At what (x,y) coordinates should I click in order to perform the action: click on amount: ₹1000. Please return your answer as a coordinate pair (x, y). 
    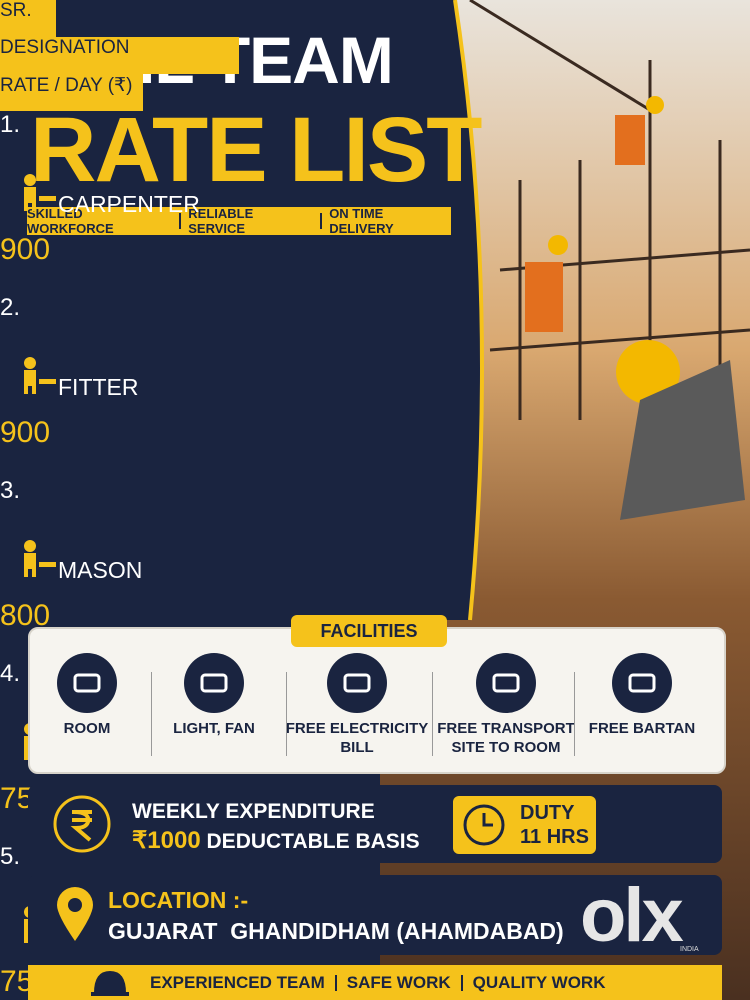
    Looking at the image, I should click on (166, 840).